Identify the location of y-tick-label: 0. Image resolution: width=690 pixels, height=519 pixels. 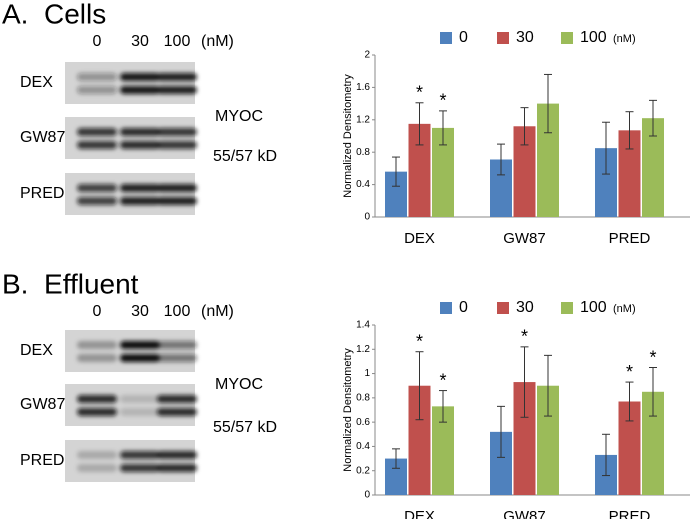
(367, 495).